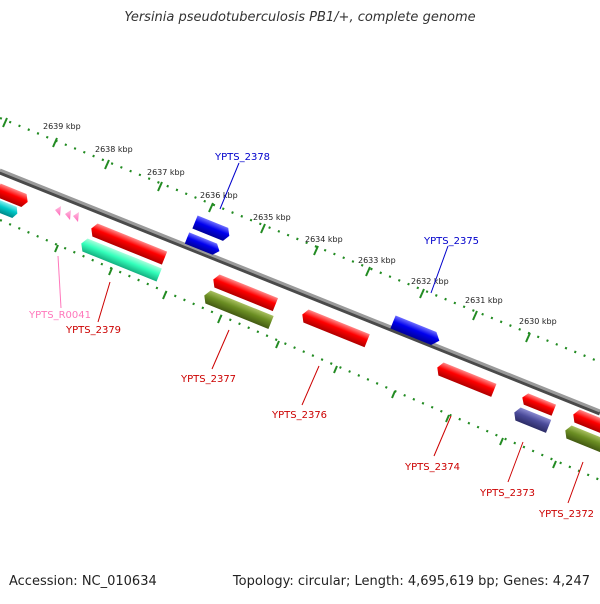  What do you see at coordinates (507, 493) in the screenshot?
I see `label-ypts-2373: YPTS_2373` at bounding box center [507, 493].